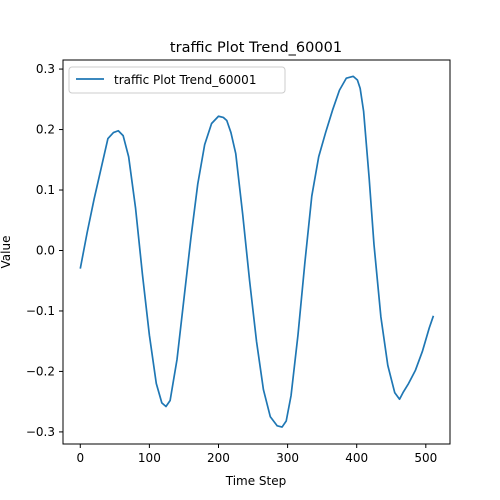  What do you see at coordinates (45, 250) in the screenshot?
I see `y-tick-label: 0.0` at bounding box center [45, 250].